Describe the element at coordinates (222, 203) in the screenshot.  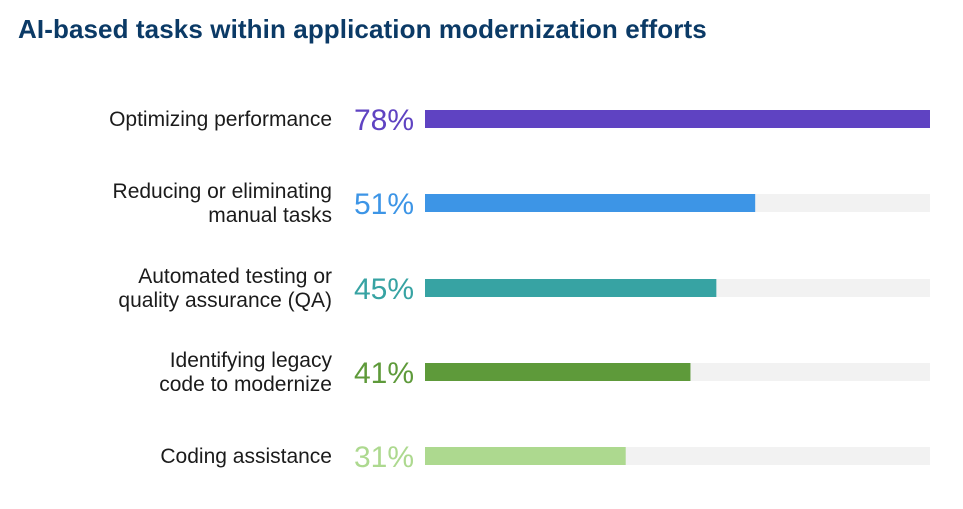
I see `category-label: Reducing or eliminating manual tasks` at that location.